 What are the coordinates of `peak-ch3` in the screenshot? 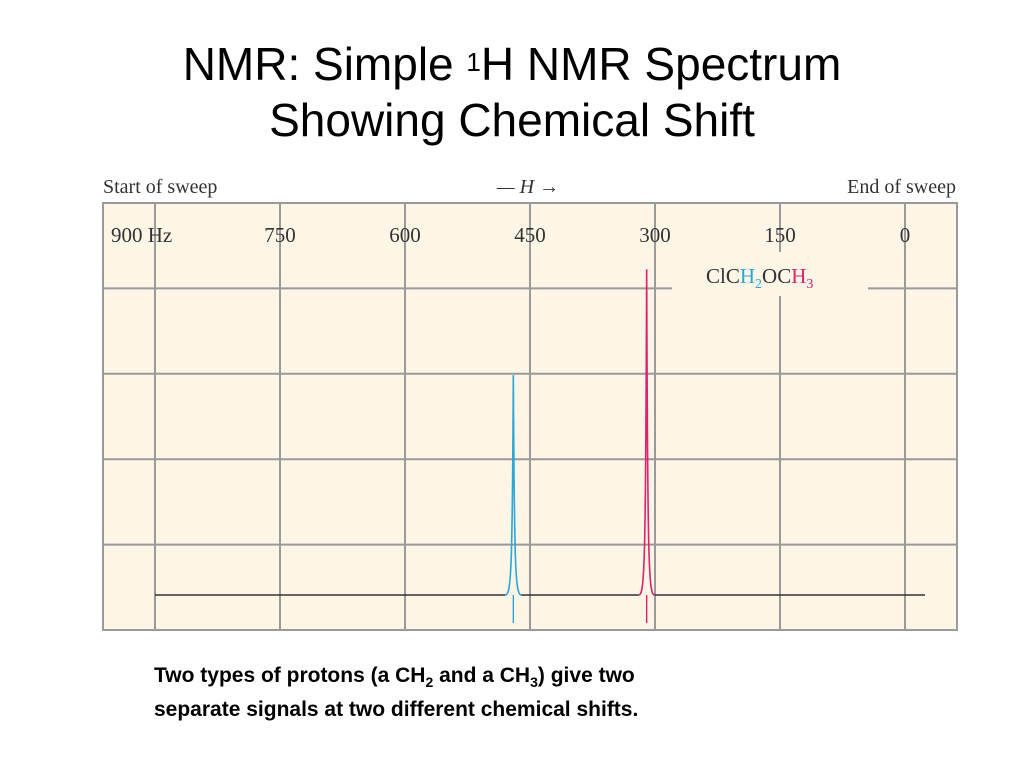 It's located at (646, 432).